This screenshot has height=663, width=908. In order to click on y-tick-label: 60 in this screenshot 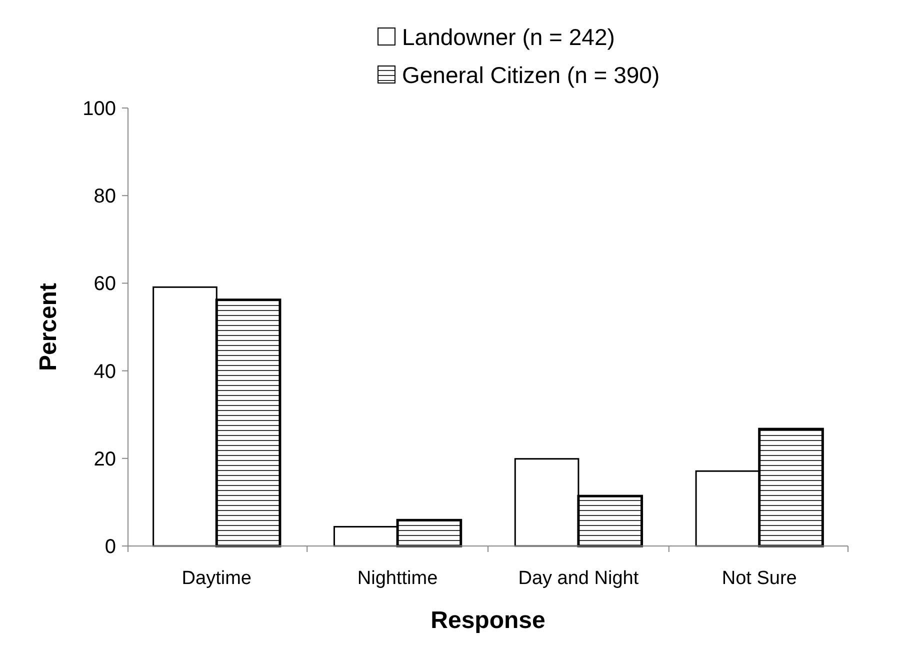, I will do `click(105, 284)`.